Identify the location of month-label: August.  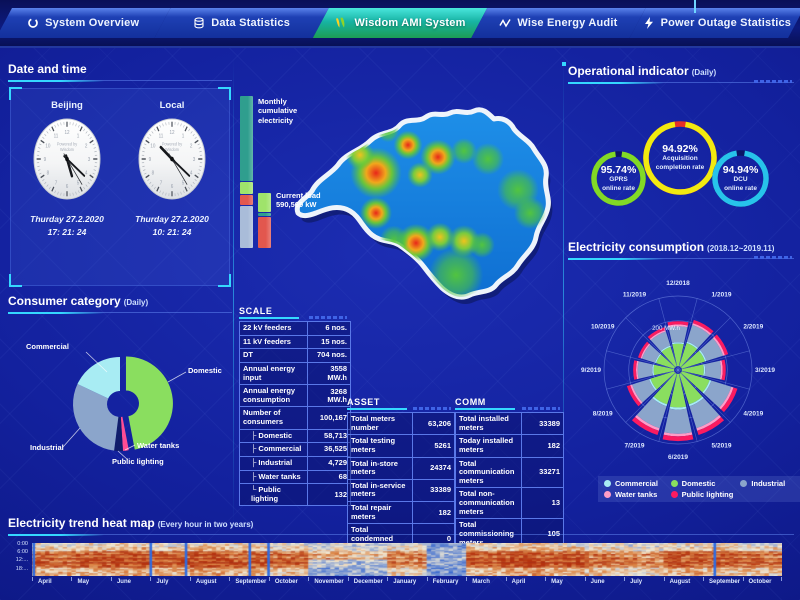
(680, 582).